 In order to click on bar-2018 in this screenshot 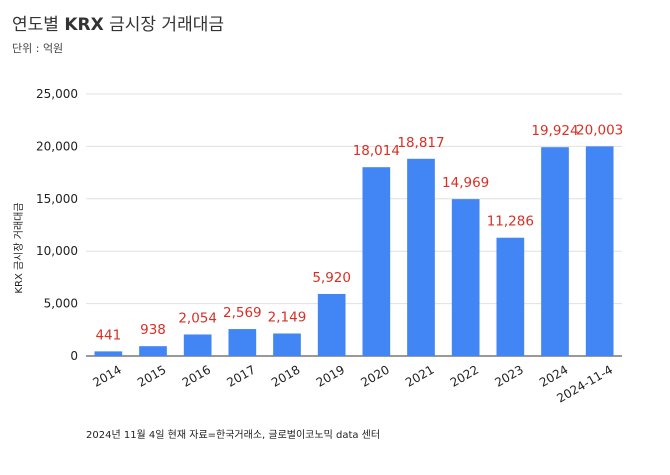, I will do `click(287, 344)`.